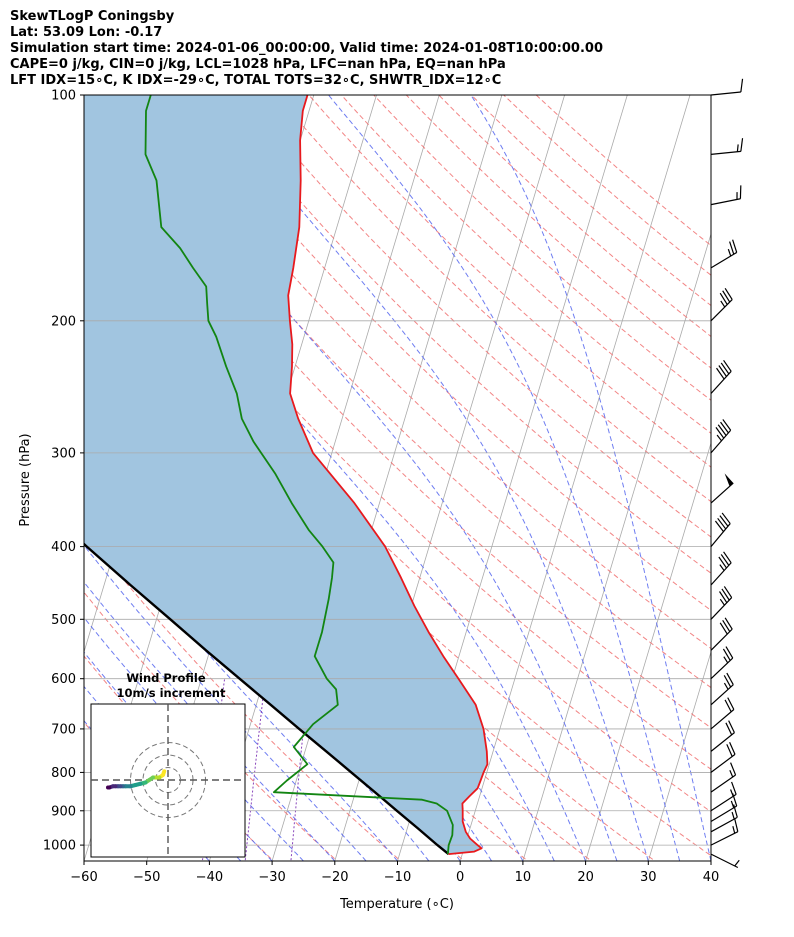 Image resolution: width=794 pixels, height=937 pixels. Describe the element at coordinates (271, 877) in the screenshot. I see `x-tick-label: −30` at that location.